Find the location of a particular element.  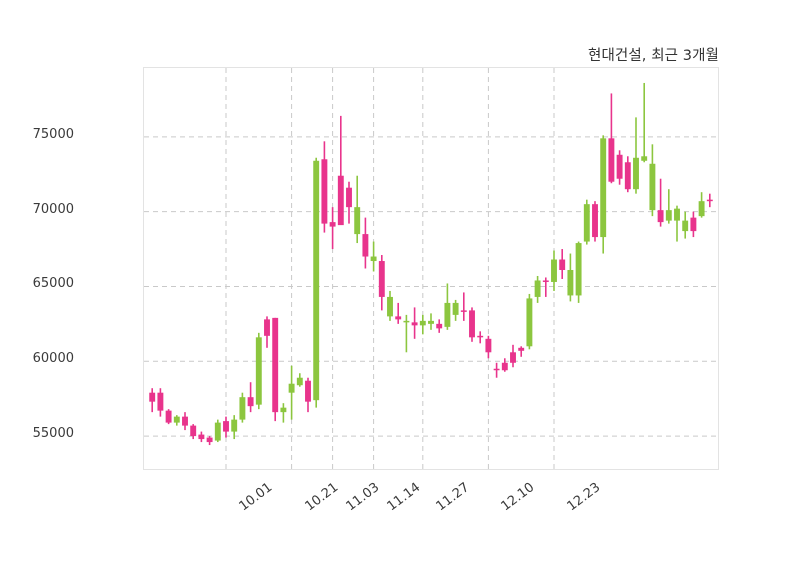

y-tick-label: 65000 is located at coordinates (53, 284).